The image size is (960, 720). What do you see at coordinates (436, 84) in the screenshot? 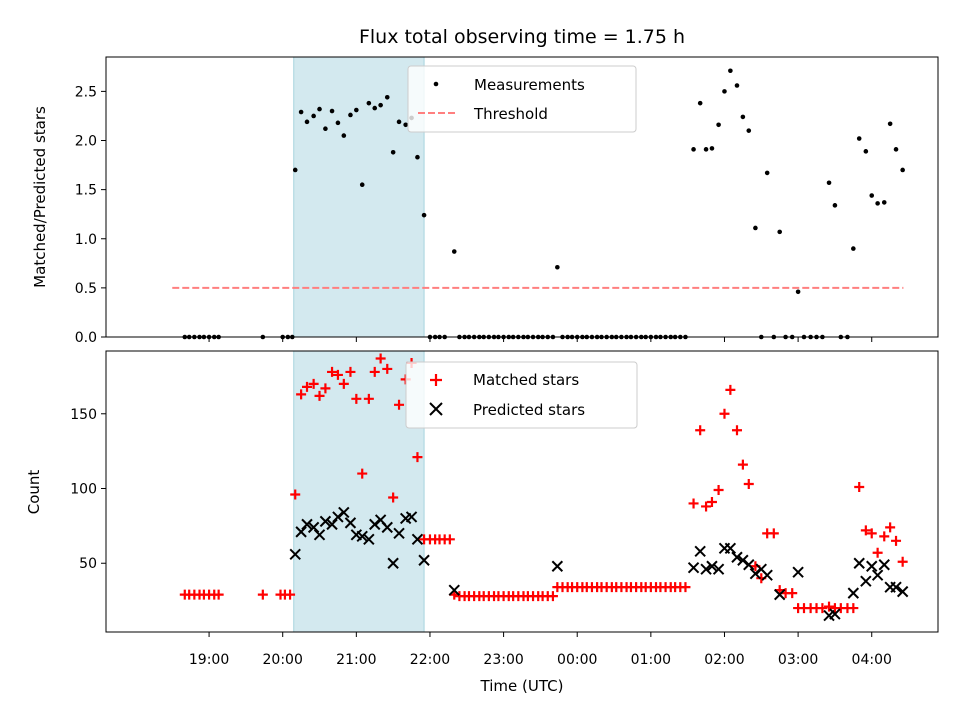
I see `legend-measurements-marker` at bounding box center [436, 84].